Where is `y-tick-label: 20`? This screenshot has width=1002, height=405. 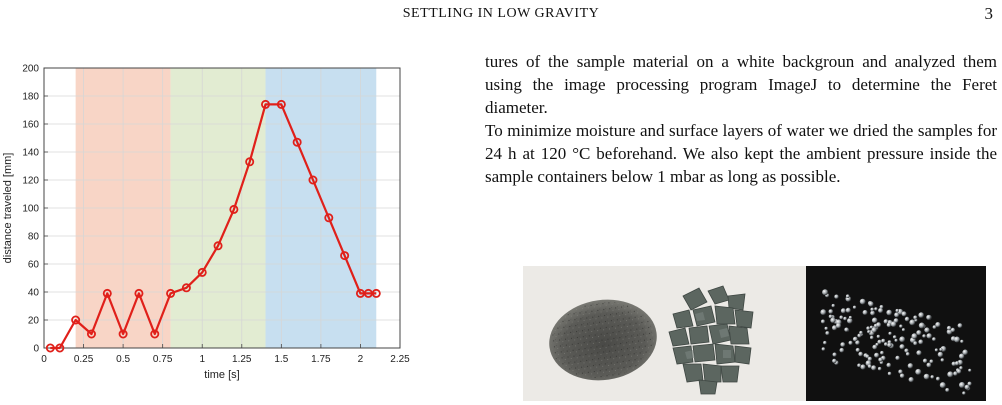
y-tick-label: 20 is located at coordinates (34, 321).